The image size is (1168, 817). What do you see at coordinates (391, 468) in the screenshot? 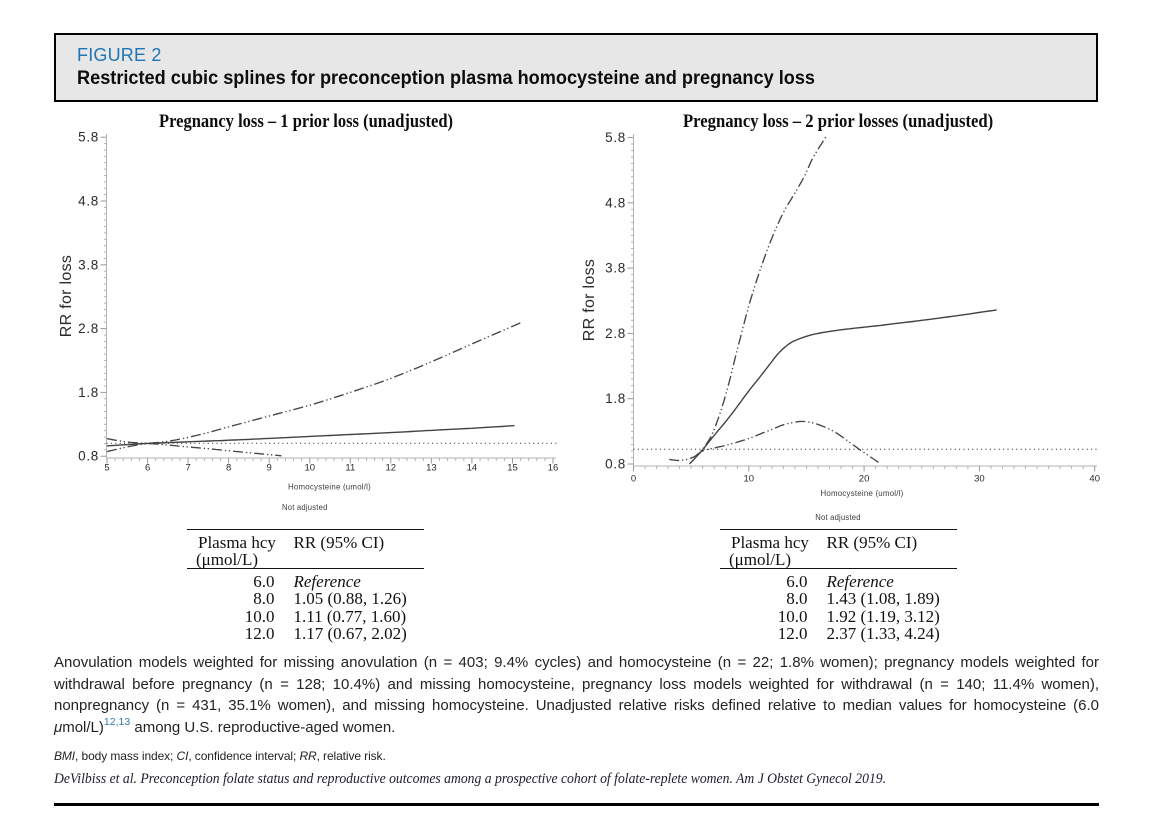
I see `svg-text: 12` at bounding box center [391, 468].